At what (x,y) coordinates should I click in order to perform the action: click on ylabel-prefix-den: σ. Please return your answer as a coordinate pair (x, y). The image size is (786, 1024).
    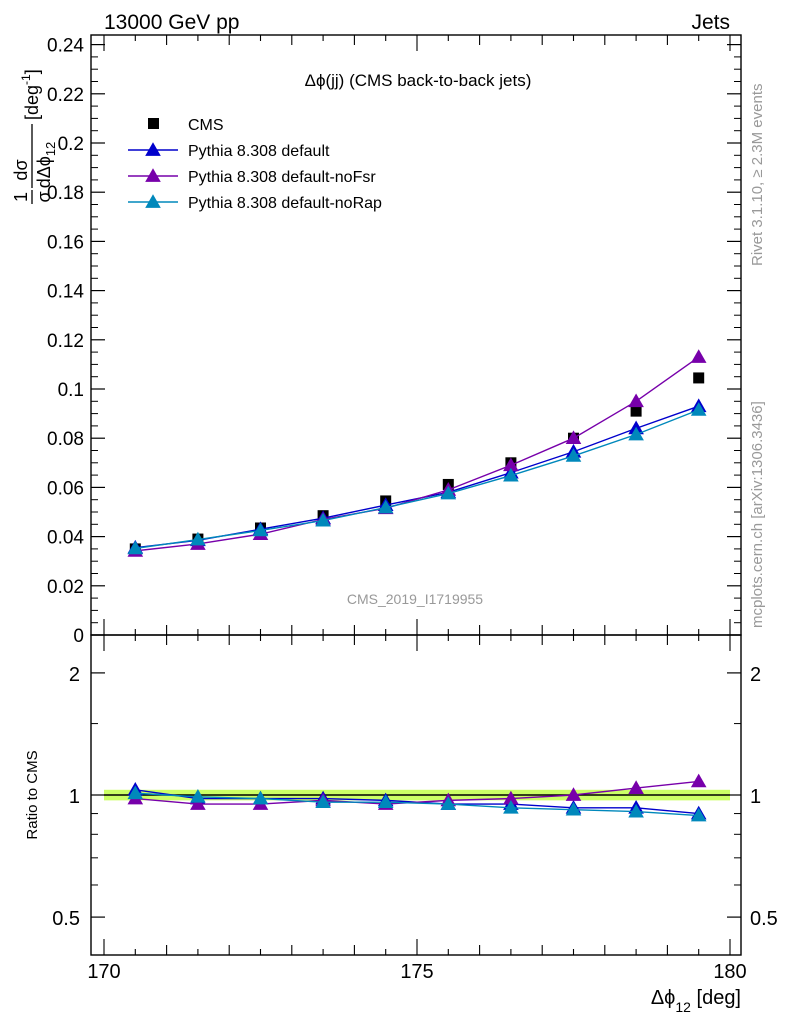
    Looking at the image, I should click on (44, 196).